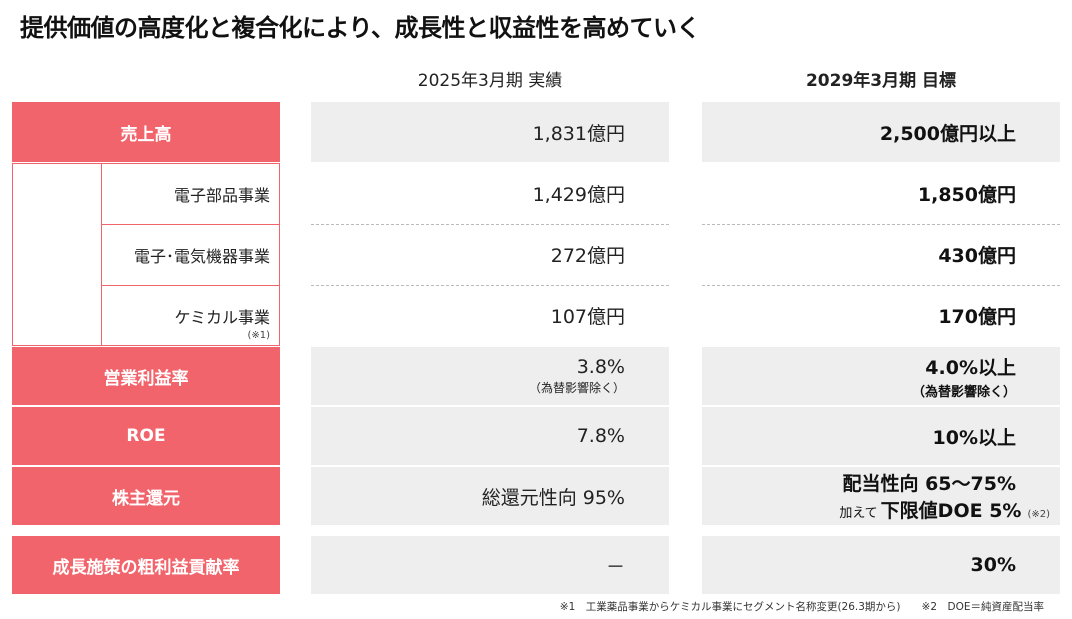 Image resolution: width=1072 pixels, height=619 pixels. I want to click on value-shareholder-return-target: 配当性向 65～75% 加えて 下限値DOE 5% (※2), so click(881, 496).